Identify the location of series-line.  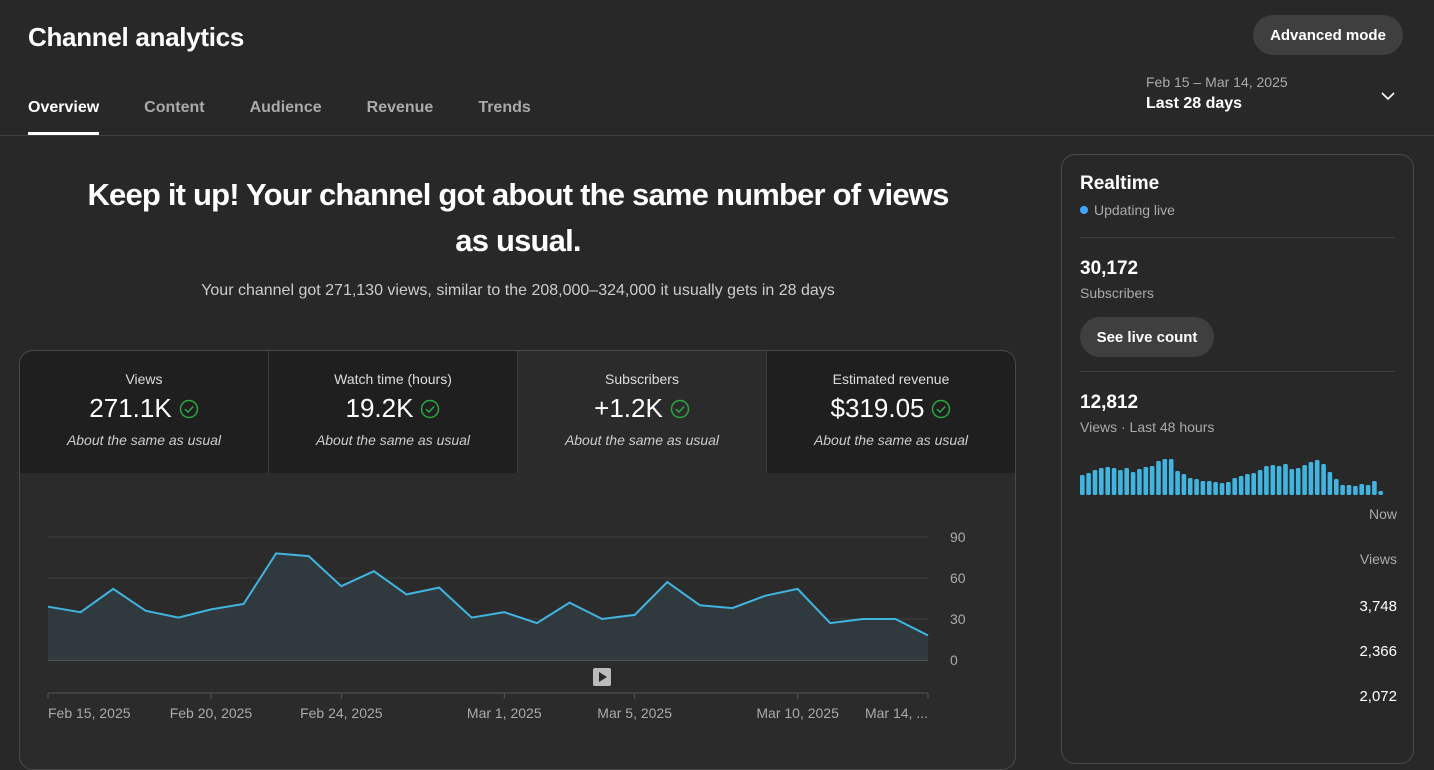
(488, 594).